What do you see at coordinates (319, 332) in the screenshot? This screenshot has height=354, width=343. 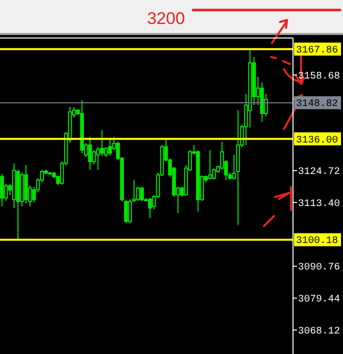 I see `y-tick-label: 3068.12` at bounding box center [319, 332].